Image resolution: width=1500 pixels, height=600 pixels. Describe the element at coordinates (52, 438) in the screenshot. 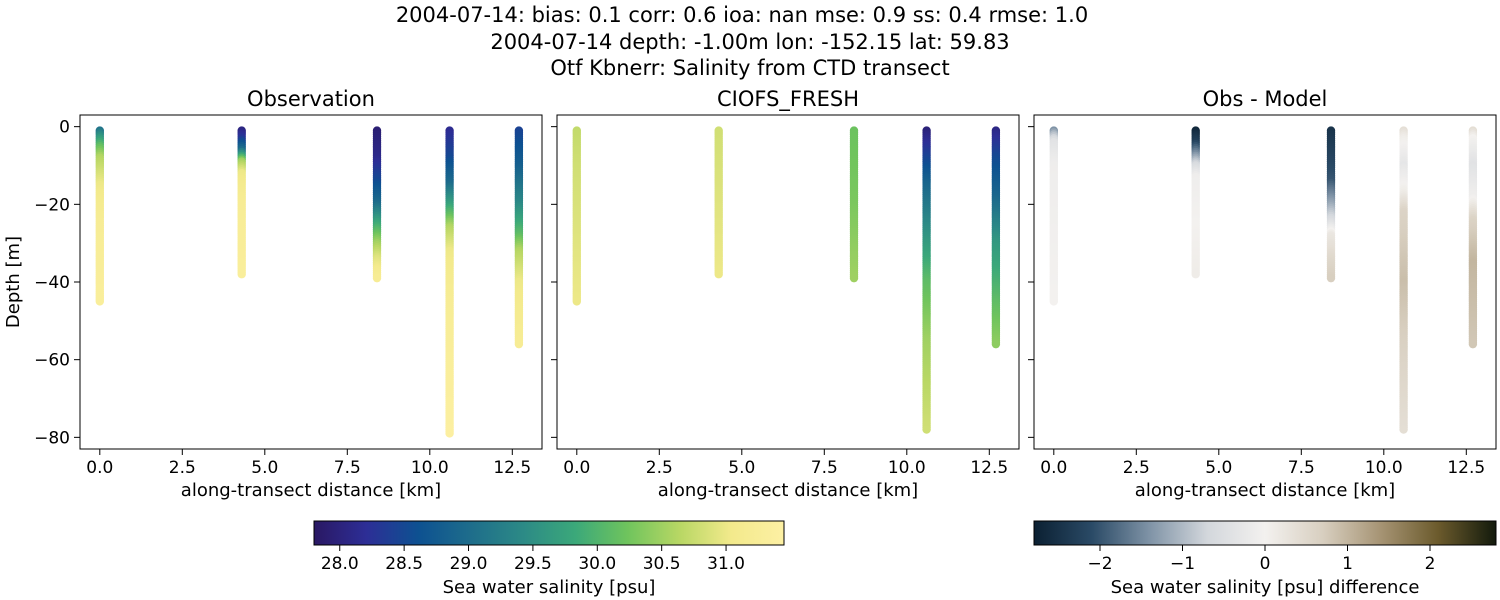

I see `y-tick-label: −80` at that location.